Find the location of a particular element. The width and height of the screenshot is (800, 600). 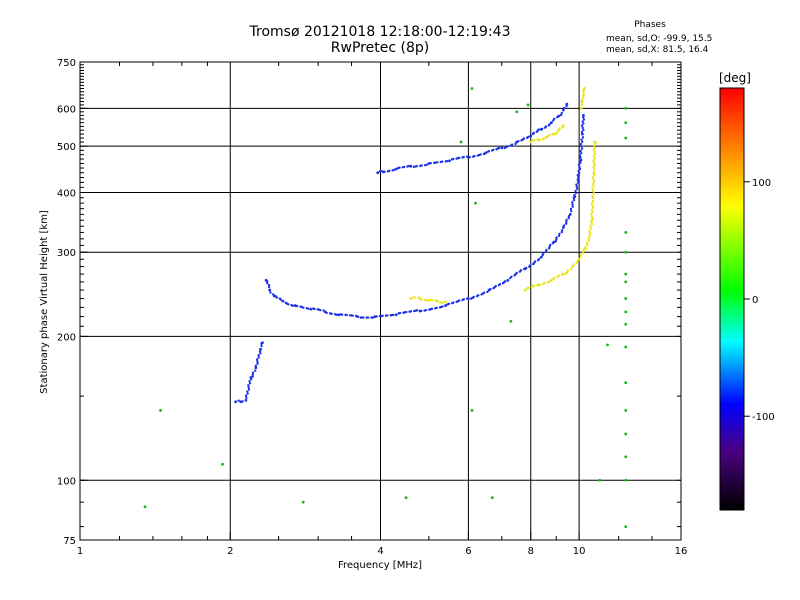

series-o-mode-f2-lower is located at coordinates (425, 216).